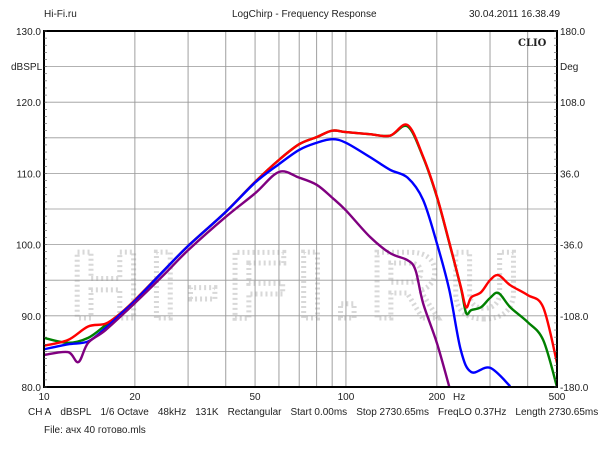  I want to click on info-channel: CH A, so click(40, 412).